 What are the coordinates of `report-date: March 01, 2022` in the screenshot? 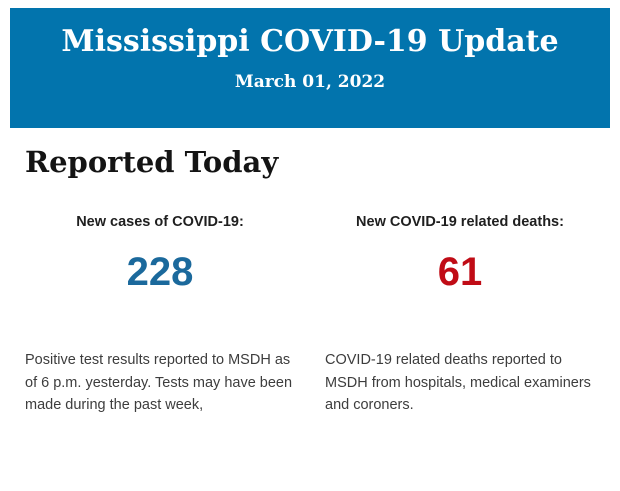 It's located at (310, 82).